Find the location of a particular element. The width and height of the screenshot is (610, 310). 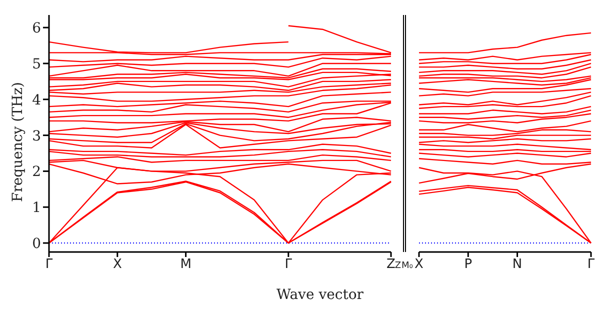

y-tick-label: 4 is located at coordinates (37, 100).